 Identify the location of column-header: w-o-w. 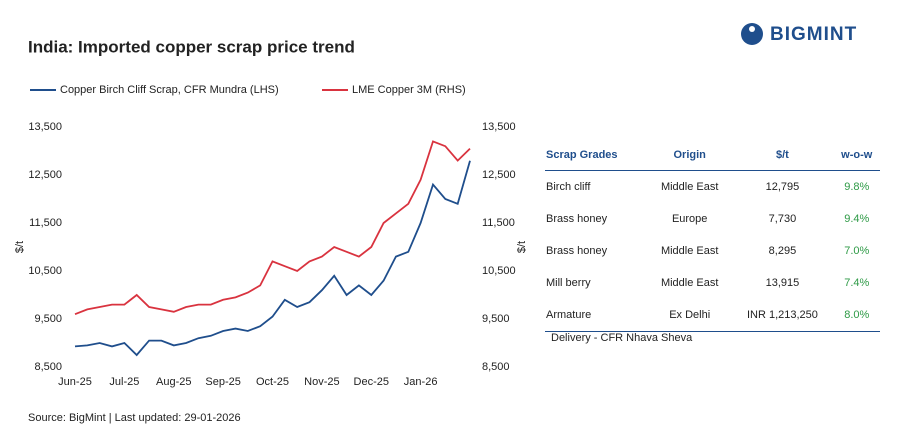
(856, 155).